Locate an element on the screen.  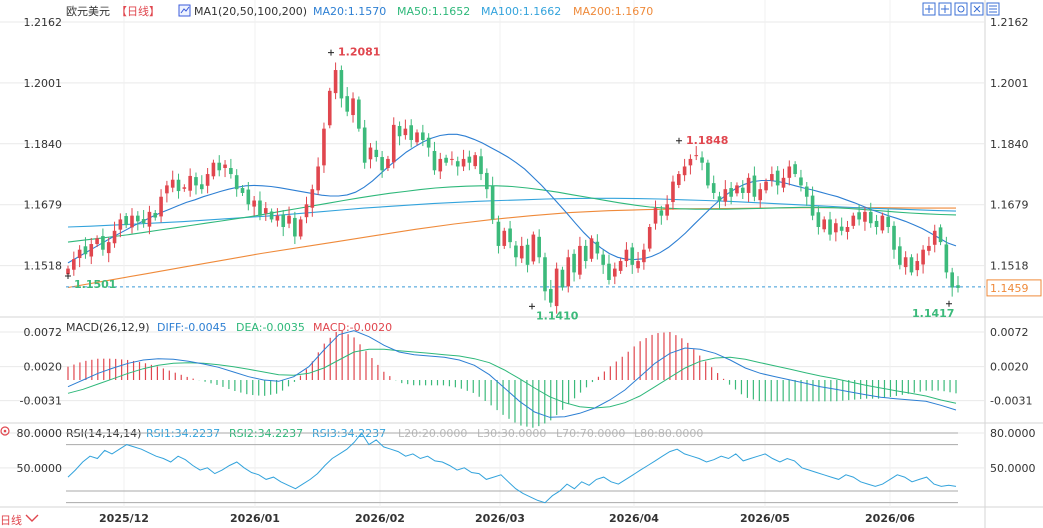
pan-icon is located at coordinates (945, 9).